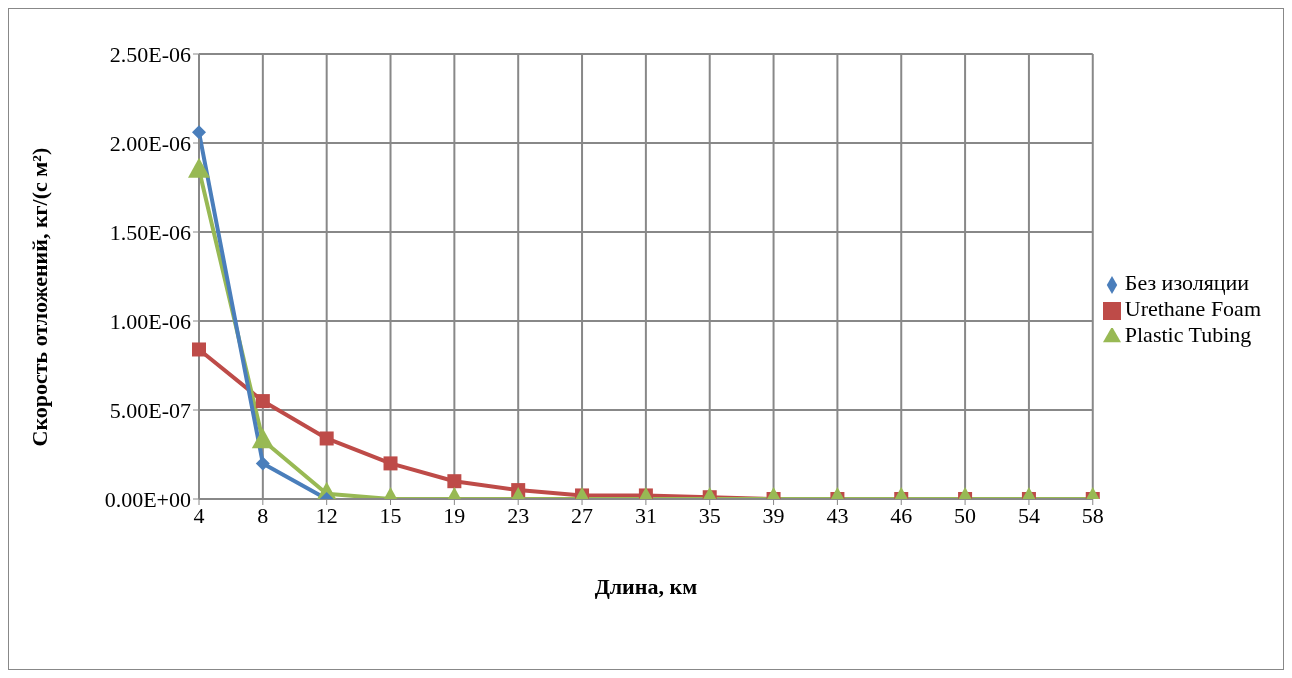  What do you see at coordinates (454, 515) in the screenshot?
I see `x-tick-label: 19` at bounding box center [454, 515].